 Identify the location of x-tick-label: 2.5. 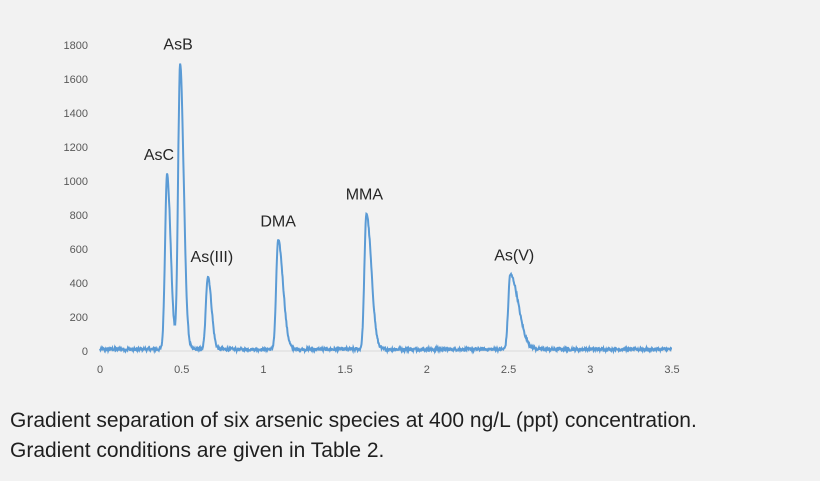
(508, 370).